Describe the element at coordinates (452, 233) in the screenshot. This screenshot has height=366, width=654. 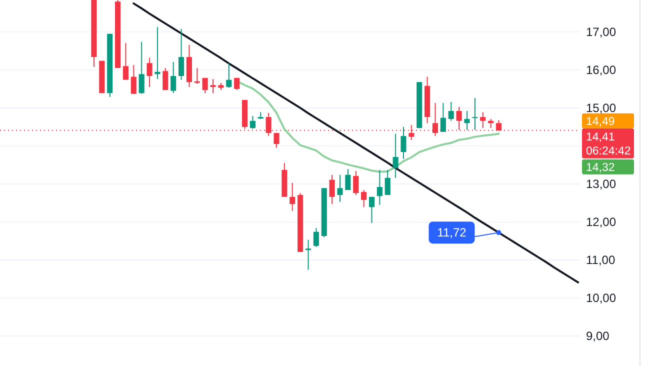
I see `annotation: 11,72` at that location.